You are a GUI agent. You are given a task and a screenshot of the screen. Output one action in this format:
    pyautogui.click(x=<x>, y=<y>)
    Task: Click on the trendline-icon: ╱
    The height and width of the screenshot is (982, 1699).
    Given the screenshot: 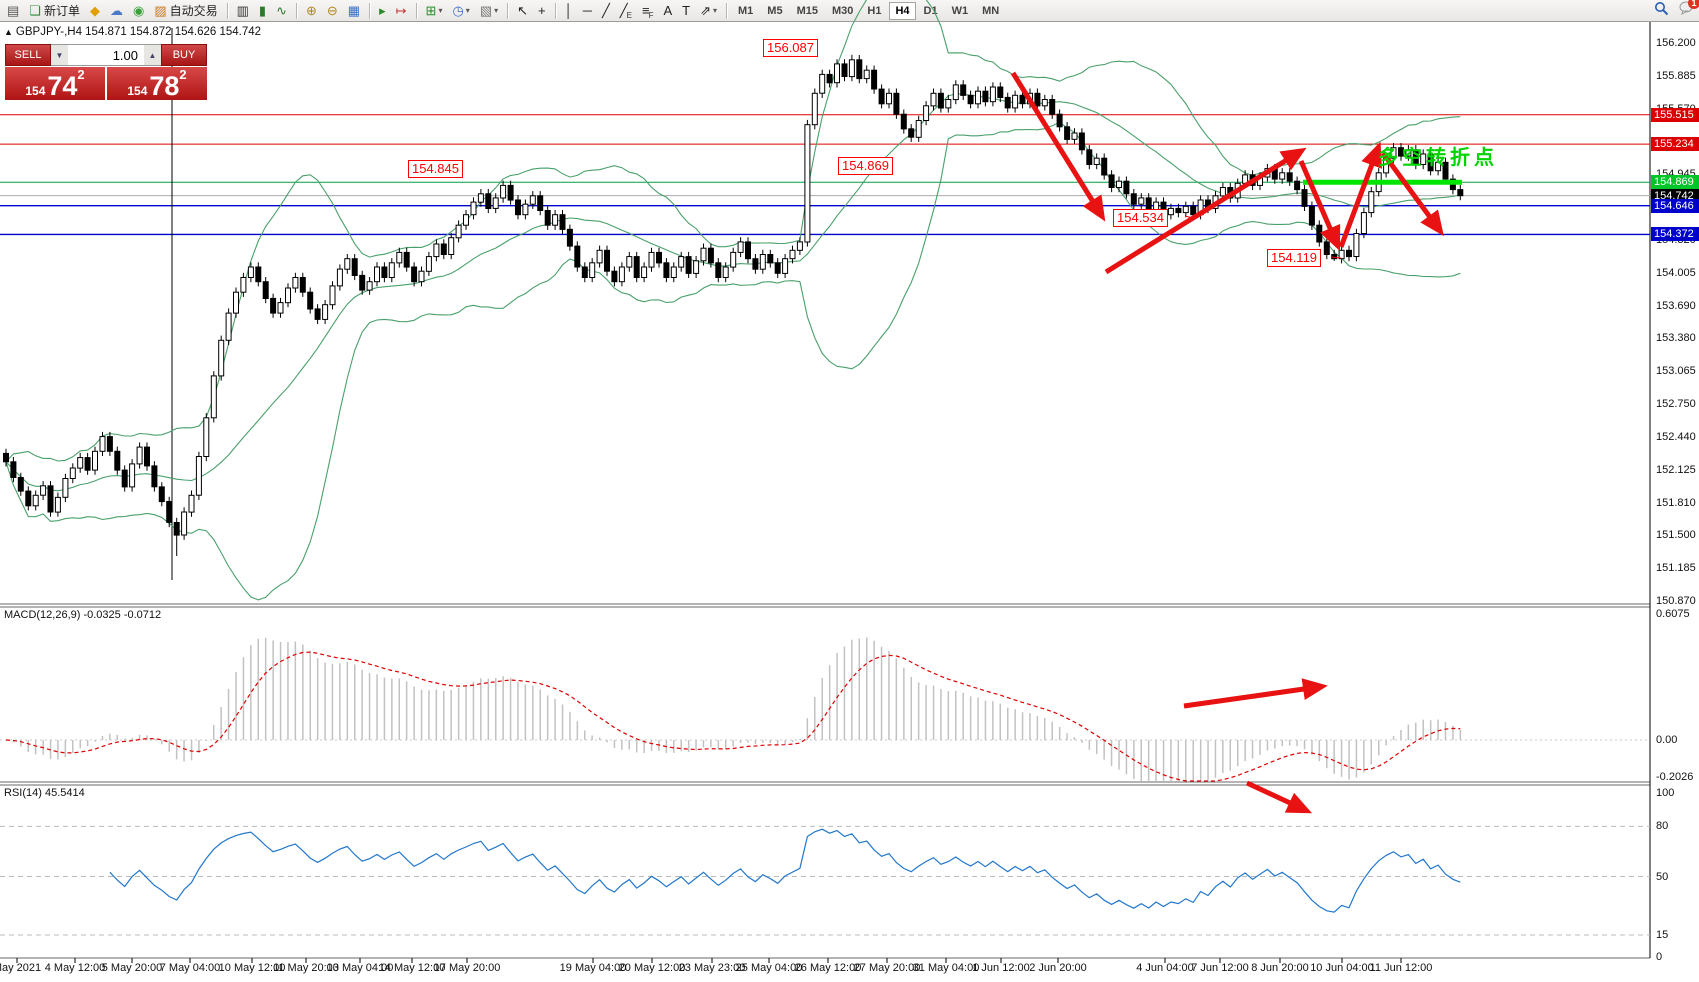 What is the action you would take?
    pyautogui.click(x=605, y=10)
    